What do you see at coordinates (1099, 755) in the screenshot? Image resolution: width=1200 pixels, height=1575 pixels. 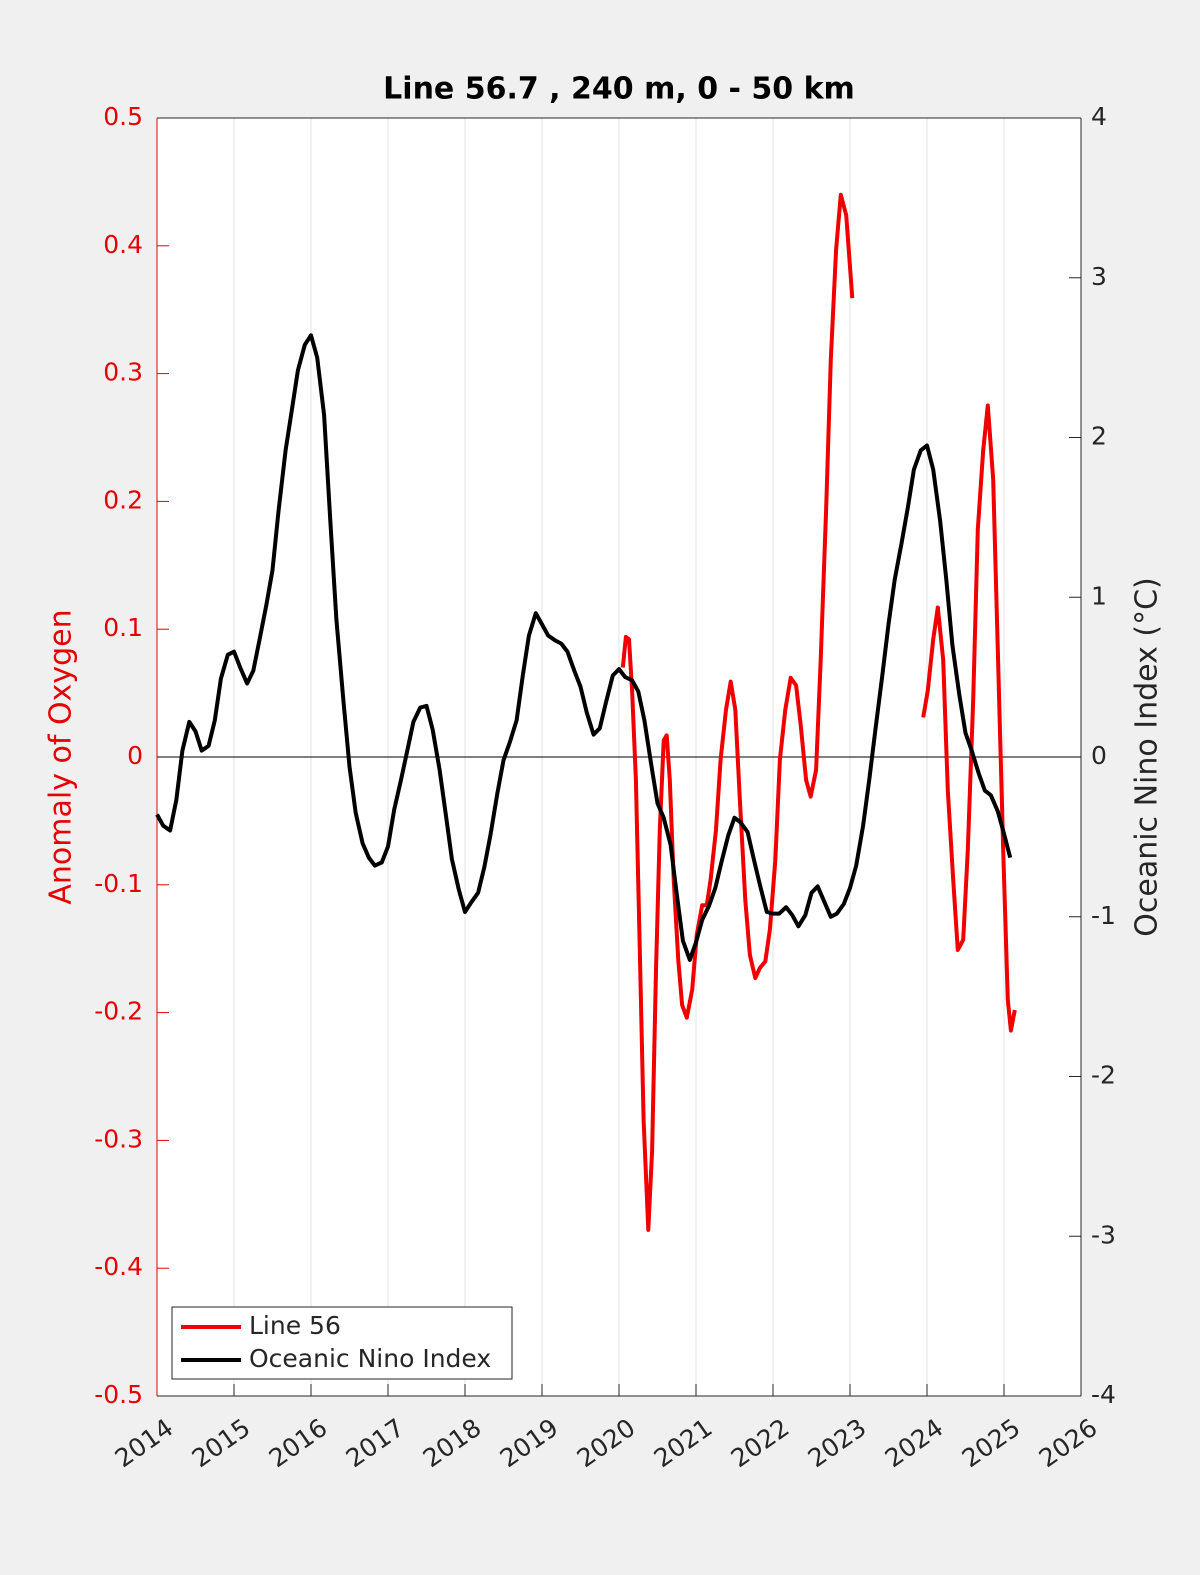 I see `y2-tick-label: 0` at bounding box center [1099, 755].